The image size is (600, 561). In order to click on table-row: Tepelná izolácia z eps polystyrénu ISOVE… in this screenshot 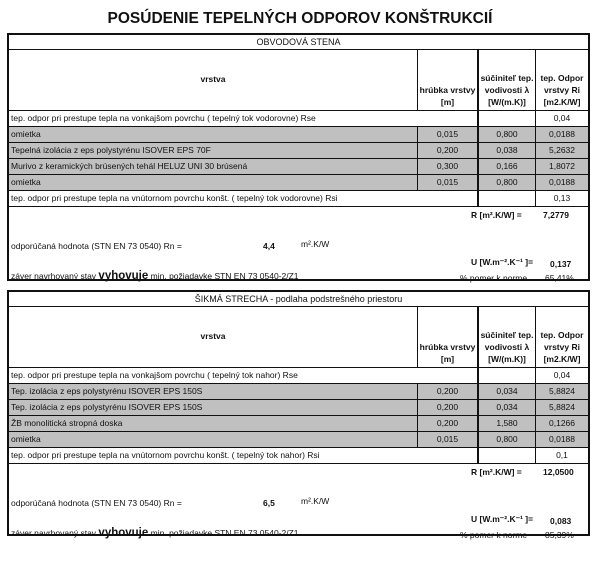, I will do `click(298, 151)`.